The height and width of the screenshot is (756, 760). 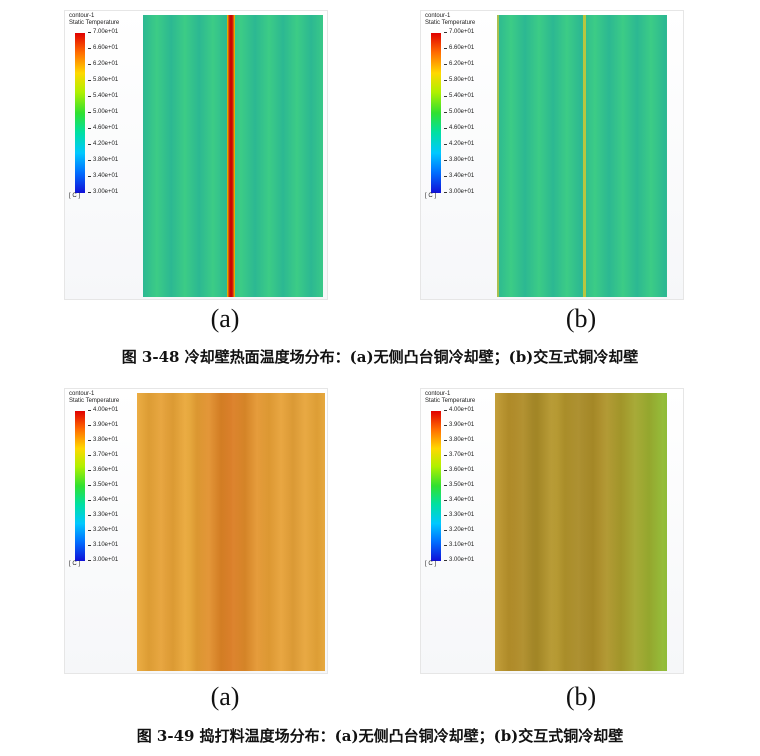 I want to click on fig48-label-a: (a), so click(x=225, y=318).